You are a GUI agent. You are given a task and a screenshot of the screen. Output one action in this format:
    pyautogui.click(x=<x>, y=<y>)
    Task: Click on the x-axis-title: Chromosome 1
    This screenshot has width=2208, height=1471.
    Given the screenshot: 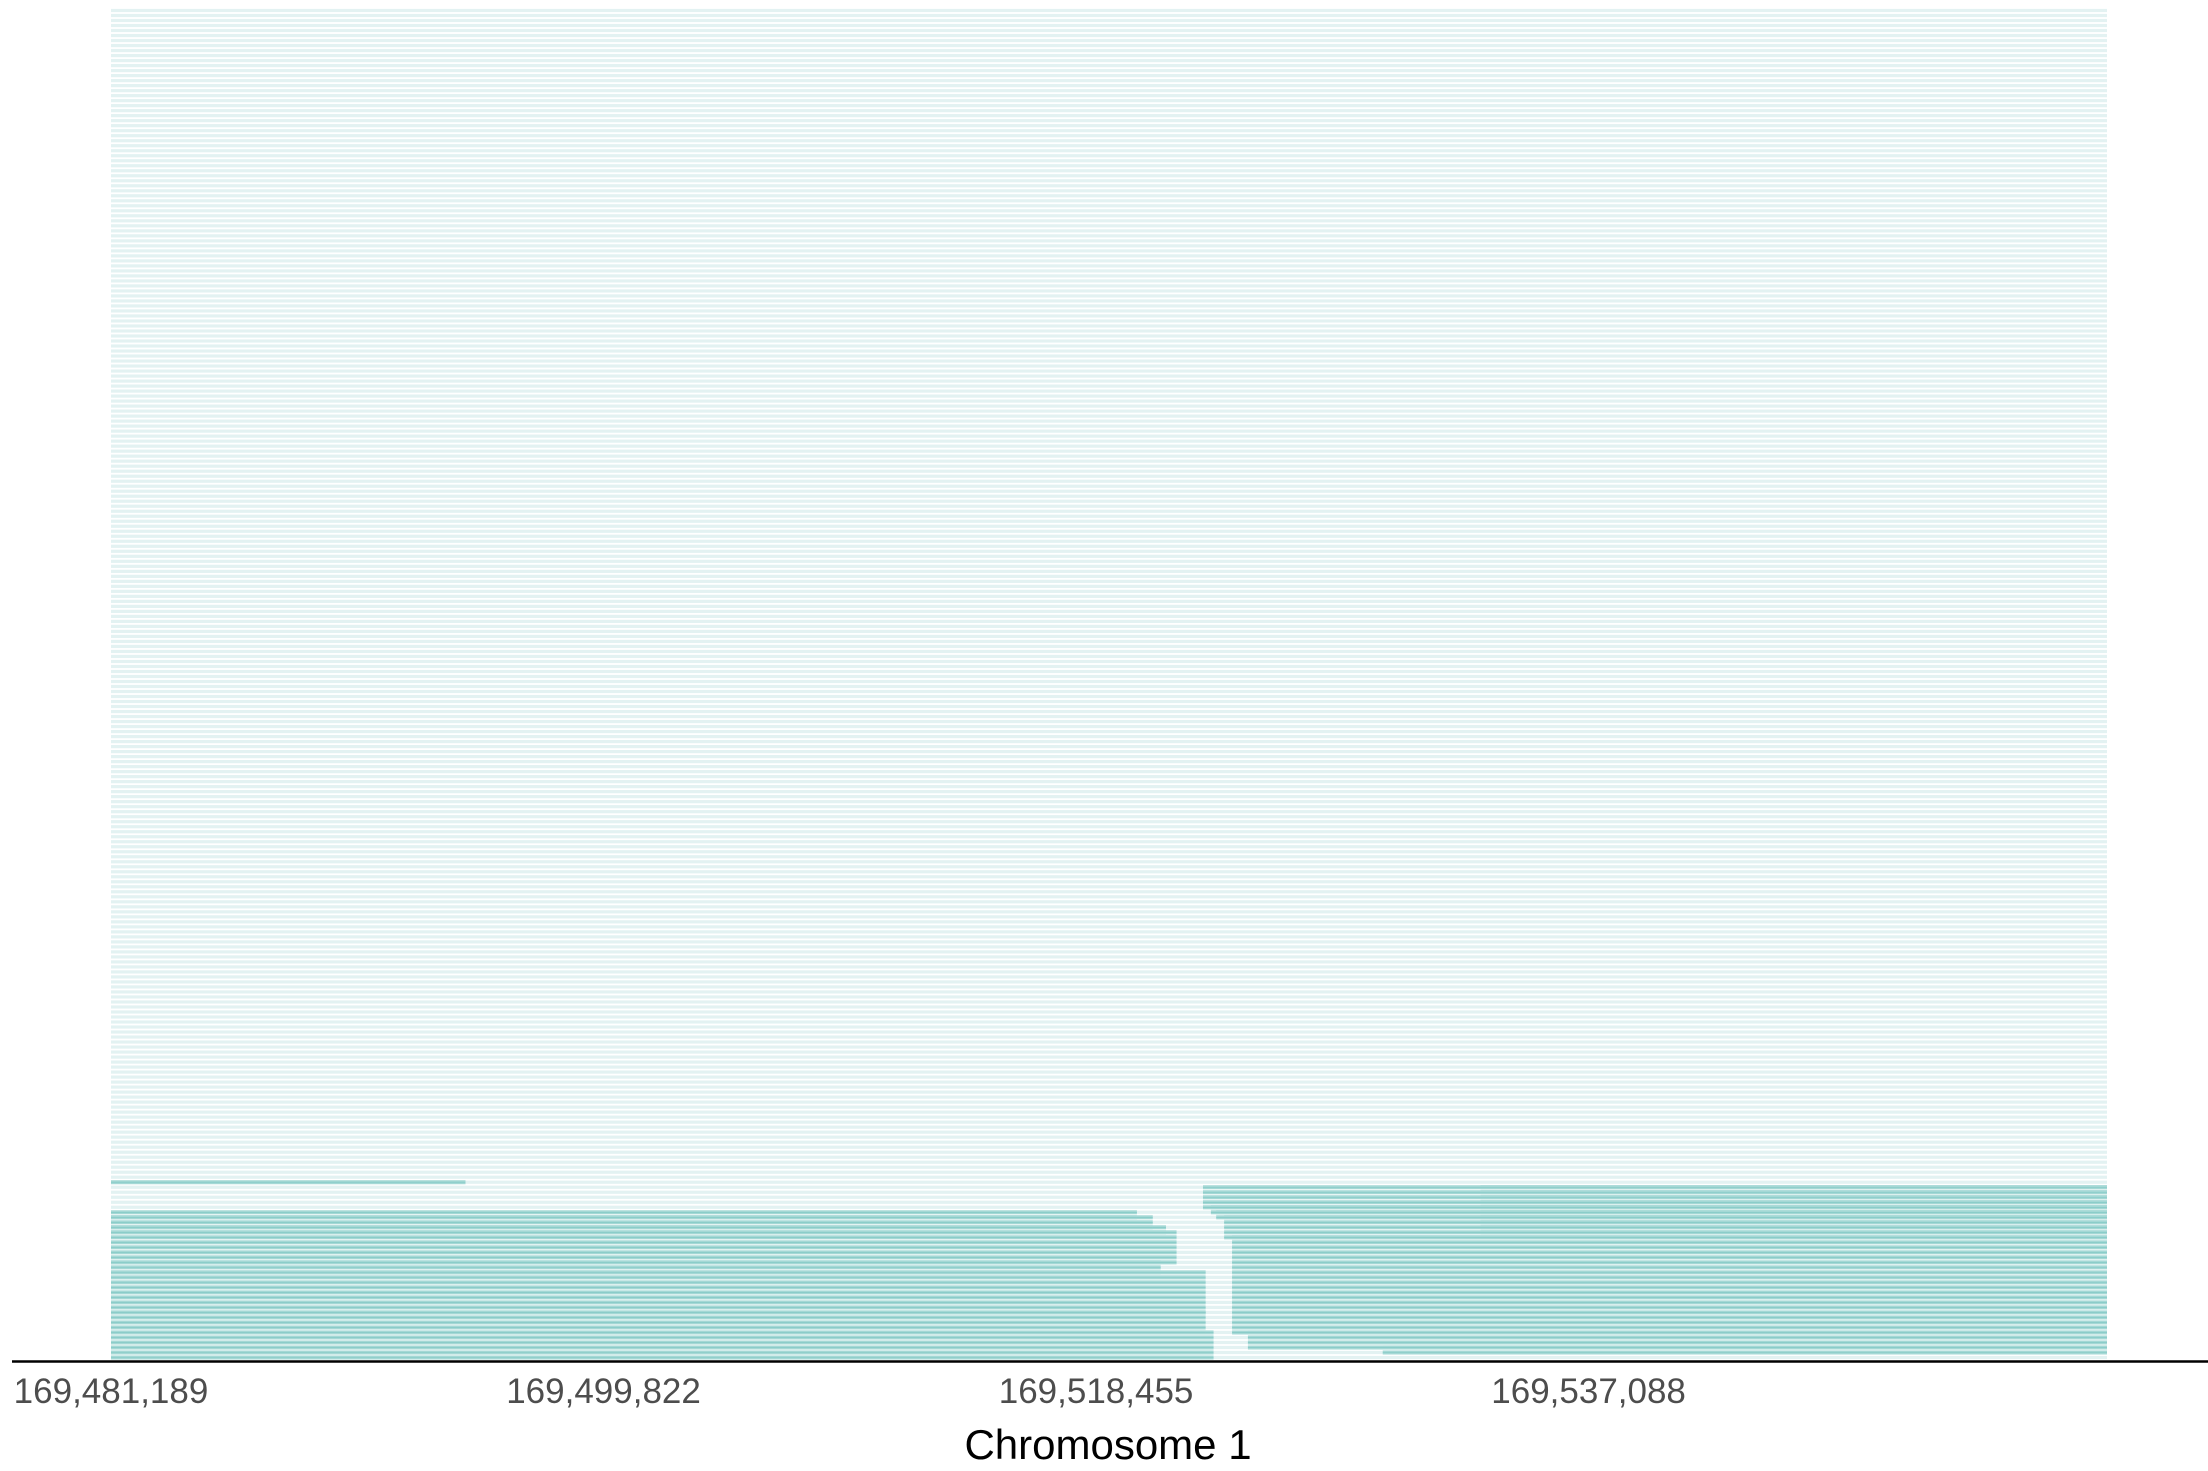 What is the action you would take?
    pyautogui.click(x=1107, y=1444)
    